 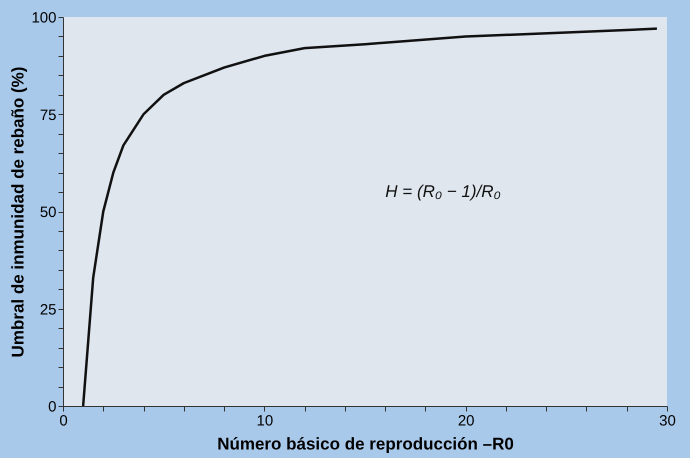 I want to click on y-axis-title: Umbral de inmunidad de rebaño (%), so click(x=18, y=212).